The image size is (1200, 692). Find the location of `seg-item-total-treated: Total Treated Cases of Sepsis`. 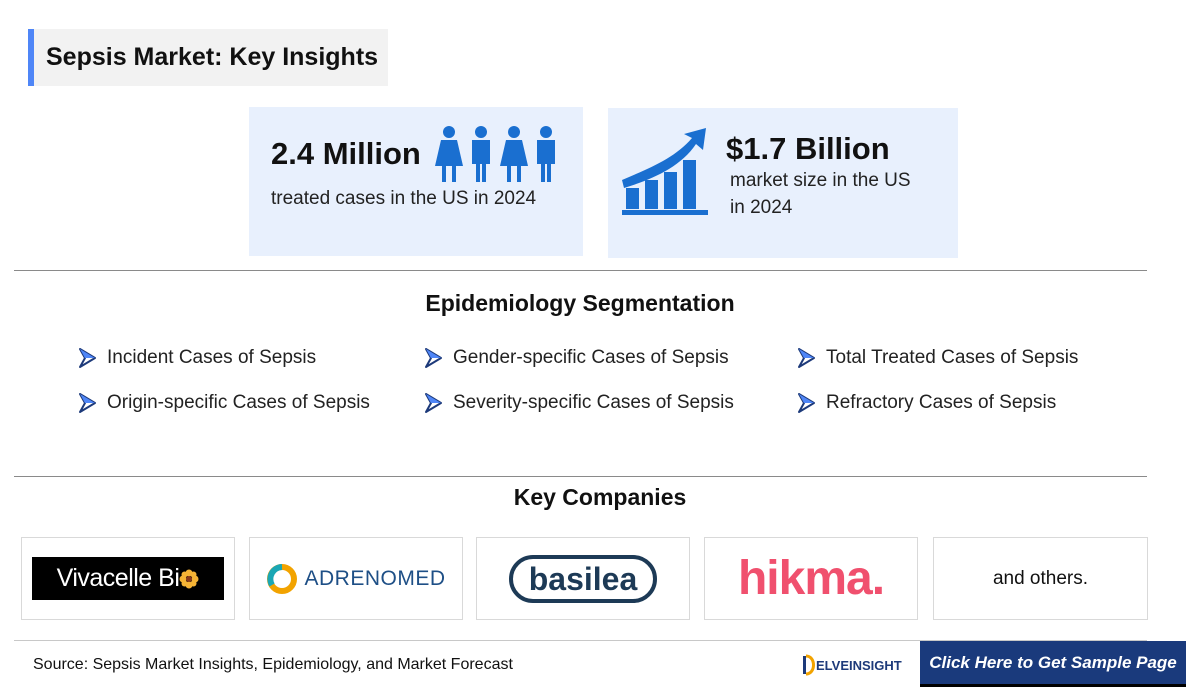

seg-item-total-treated: Total Treated Cases of Sepsis is located at coordinates (937, 358).